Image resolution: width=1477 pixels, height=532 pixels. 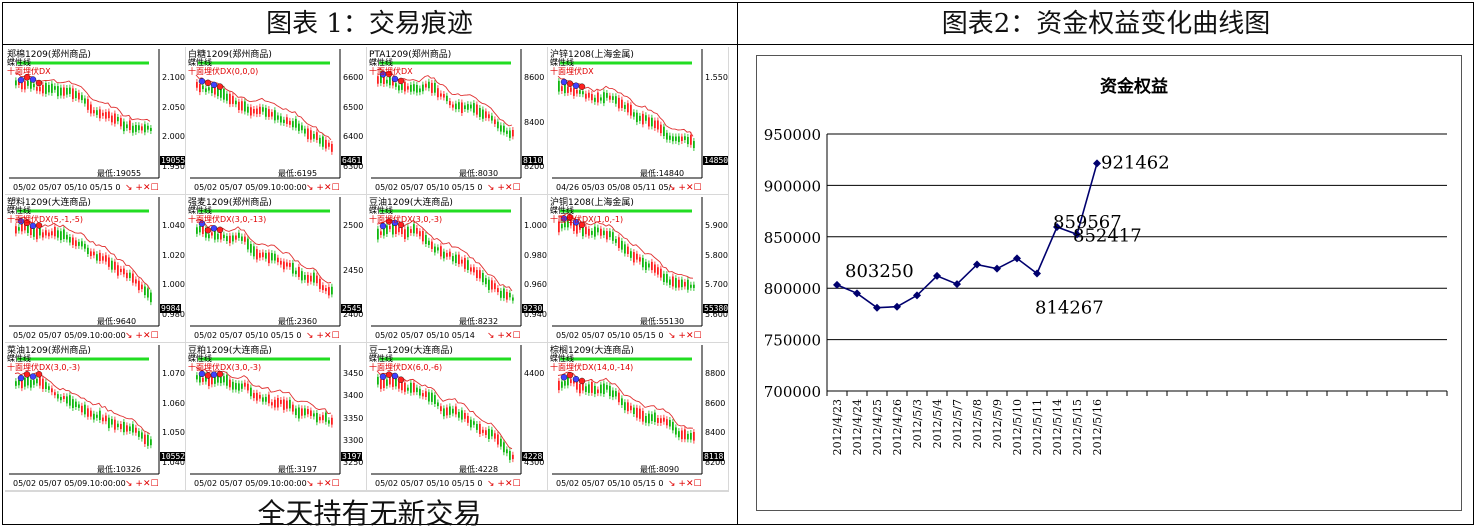 I want to click on panel-low-price: 最低:14840, so click(x=662, y=173).